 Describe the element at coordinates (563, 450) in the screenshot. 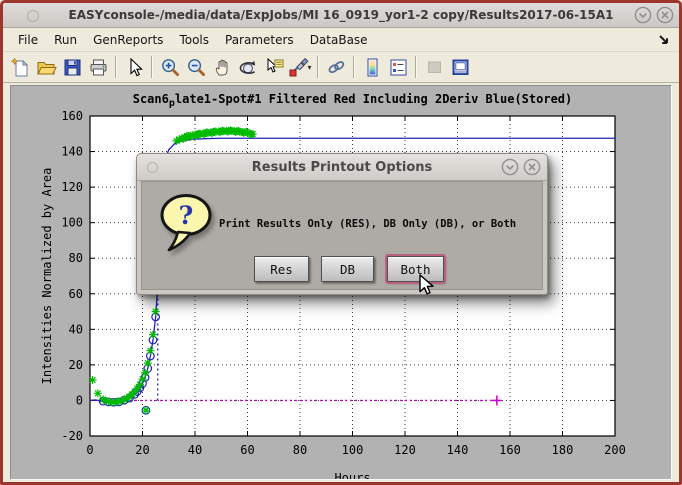

I see `svg-text: 180` at that location.